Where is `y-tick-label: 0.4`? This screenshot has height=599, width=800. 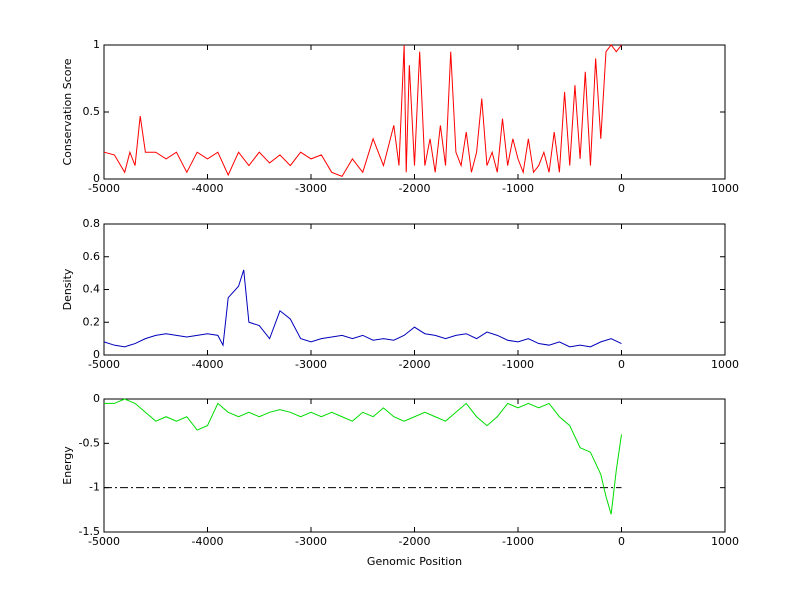 y-tick-label: 0.4 is located at coordinates (92, 289).